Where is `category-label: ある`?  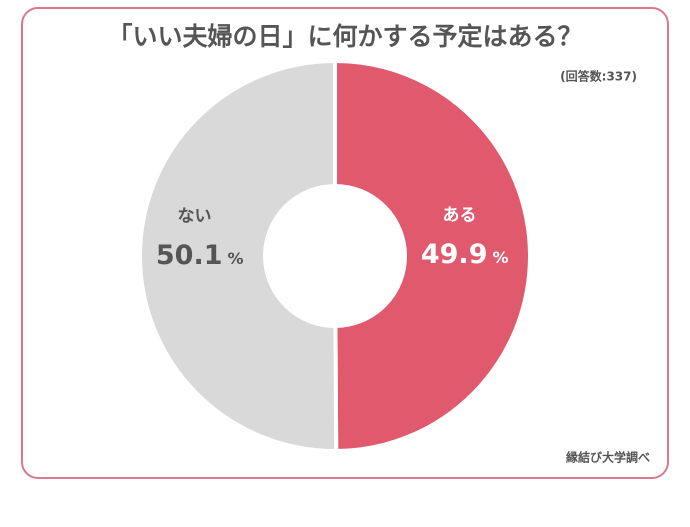
category-label: ある is located at coordinates (459, 216).